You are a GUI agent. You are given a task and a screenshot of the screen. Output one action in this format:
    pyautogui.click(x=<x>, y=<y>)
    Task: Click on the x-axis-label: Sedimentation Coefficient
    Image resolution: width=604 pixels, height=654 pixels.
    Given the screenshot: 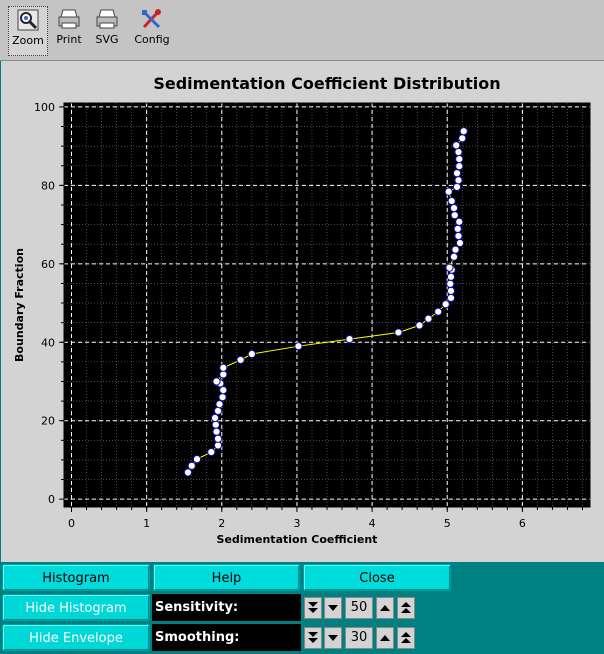 What is the action you would take?
    pyautogui.click(x=297, y=539)
    